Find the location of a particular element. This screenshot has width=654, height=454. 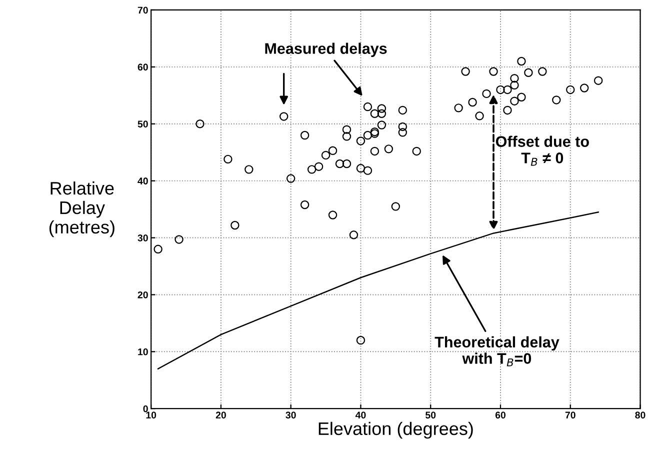

y-tick-label: 0 is located at coordinates (145, 408).